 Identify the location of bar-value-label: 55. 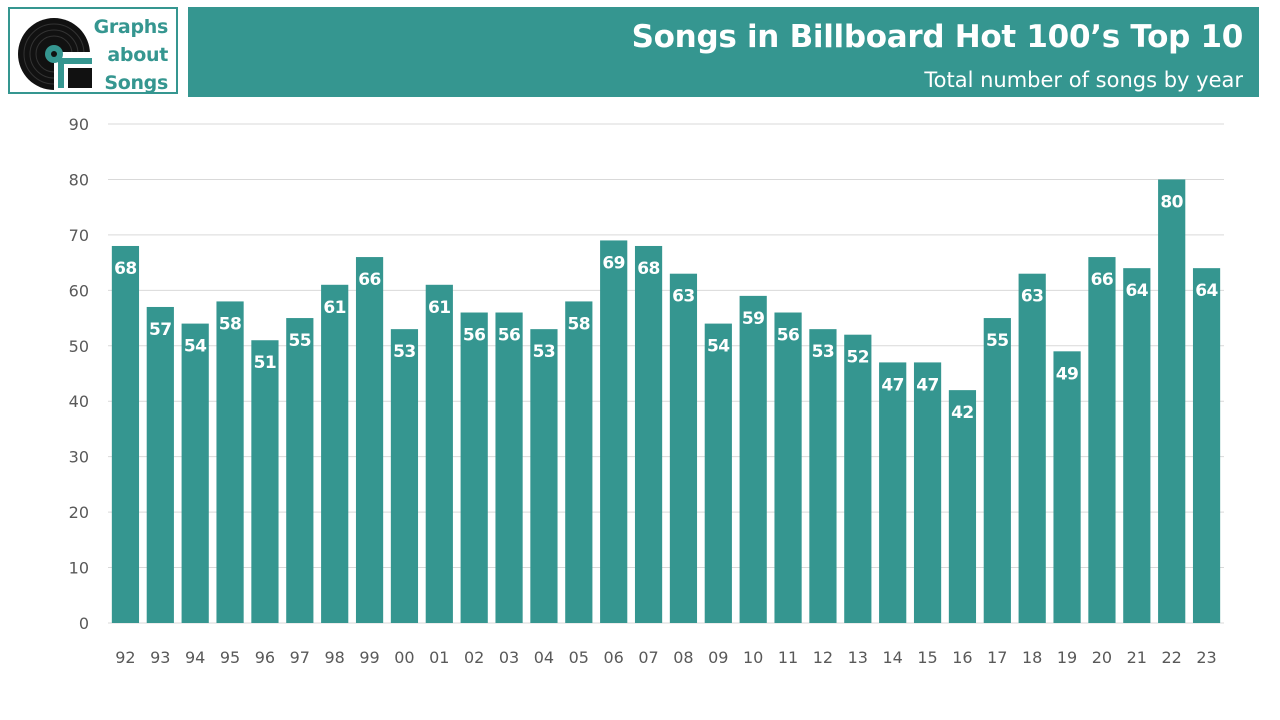
(299, 341).